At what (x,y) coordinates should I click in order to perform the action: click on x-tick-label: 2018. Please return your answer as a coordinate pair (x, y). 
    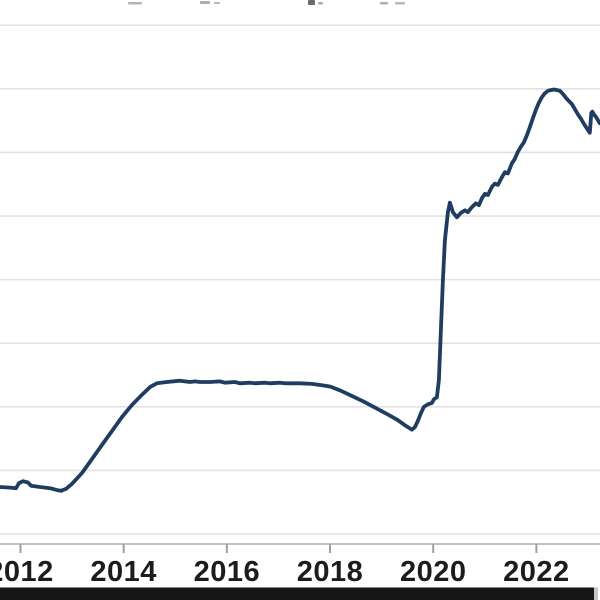
    Looking at the image, I should click on (330, 572).